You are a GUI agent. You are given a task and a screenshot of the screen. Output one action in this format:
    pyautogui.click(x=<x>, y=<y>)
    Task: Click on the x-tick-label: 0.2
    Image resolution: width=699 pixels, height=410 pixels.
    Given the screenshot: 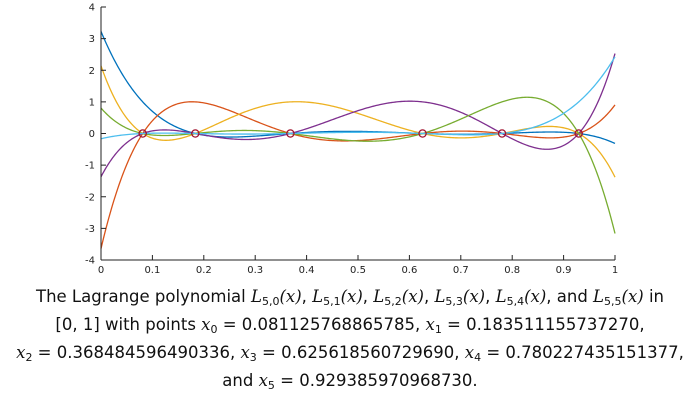 What is the action you would take?
    pyautogui.click(x=204, y=270)
    